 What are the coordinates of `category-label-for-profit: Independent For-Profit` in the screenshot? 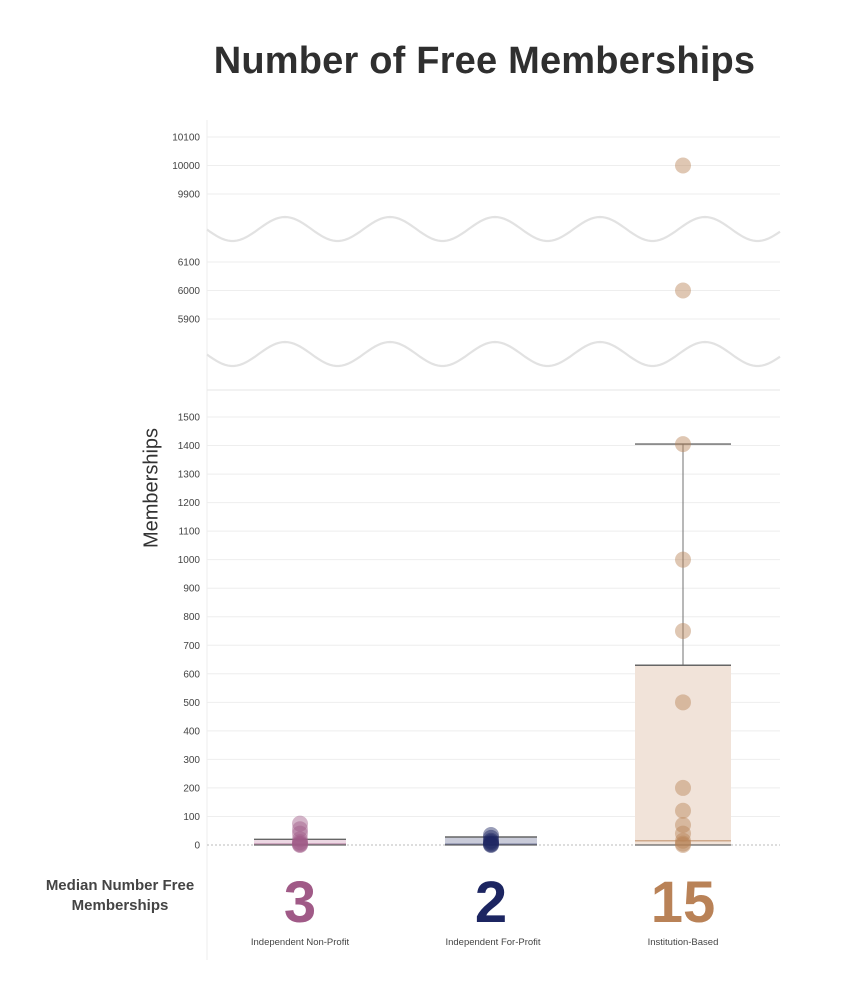 It's located at (493, 942).